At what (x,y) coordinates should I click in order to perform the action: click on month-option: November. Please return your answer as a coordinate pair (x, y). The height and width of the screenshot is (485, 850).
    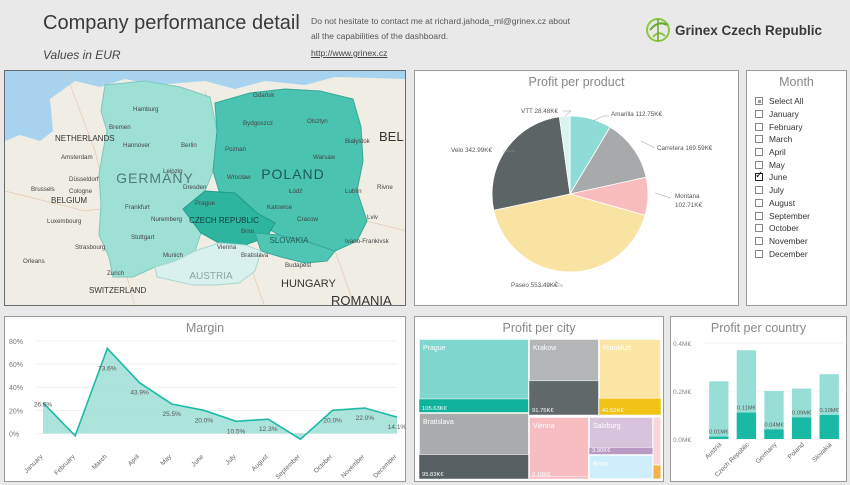
    Looking at the image, I should click on (782, 241).